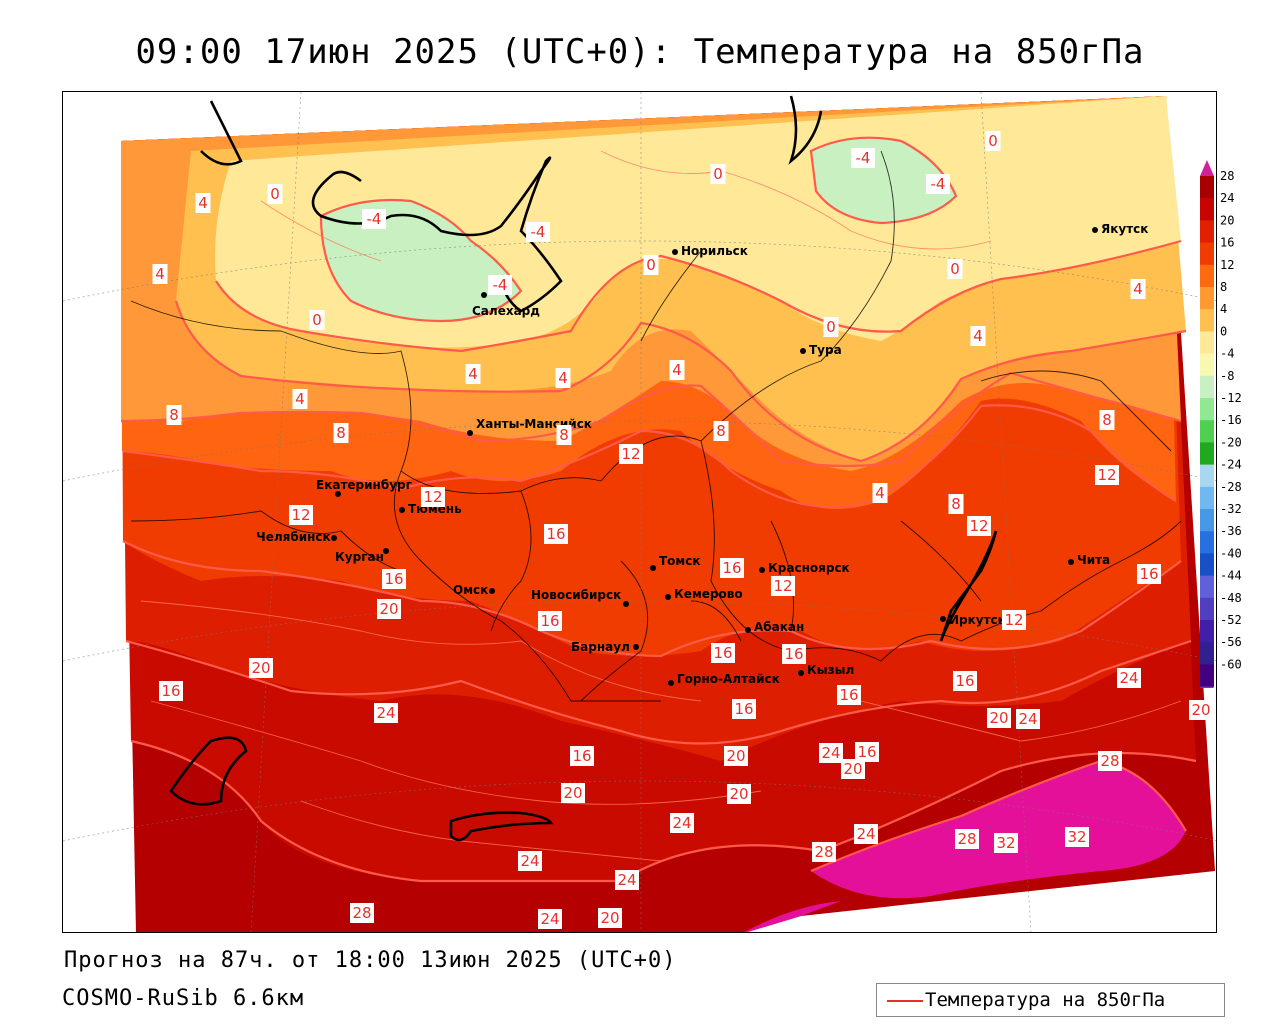 This screenshot has height=1024, width=1280. What do you see at coordinates (600, 647) in the screenshot?
I see `city-label-barnaul: Барнаул` at bounding box center [600, 647].